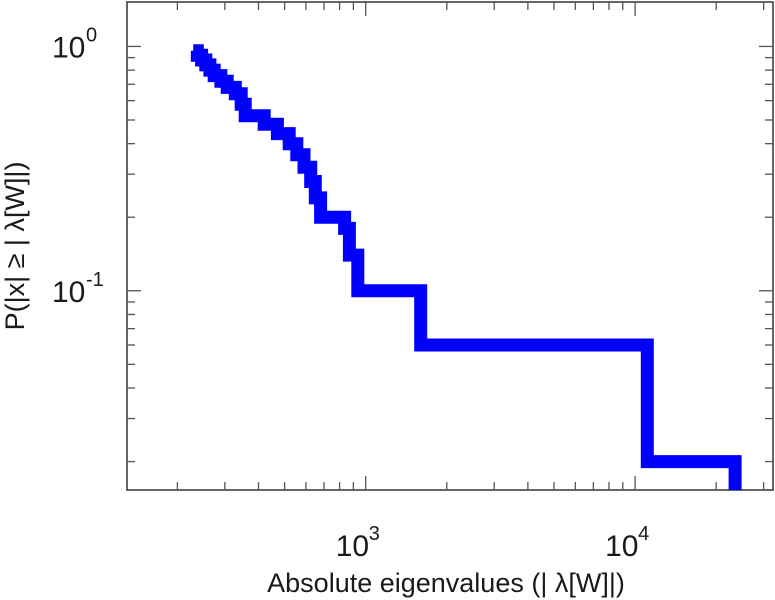 The height and width of the screenshot is (600, 775). What do you see at coordinates (374, 534) in the screenshot?
I see `x-tick-label-exponent: 3` at bounding box center [374, 534].